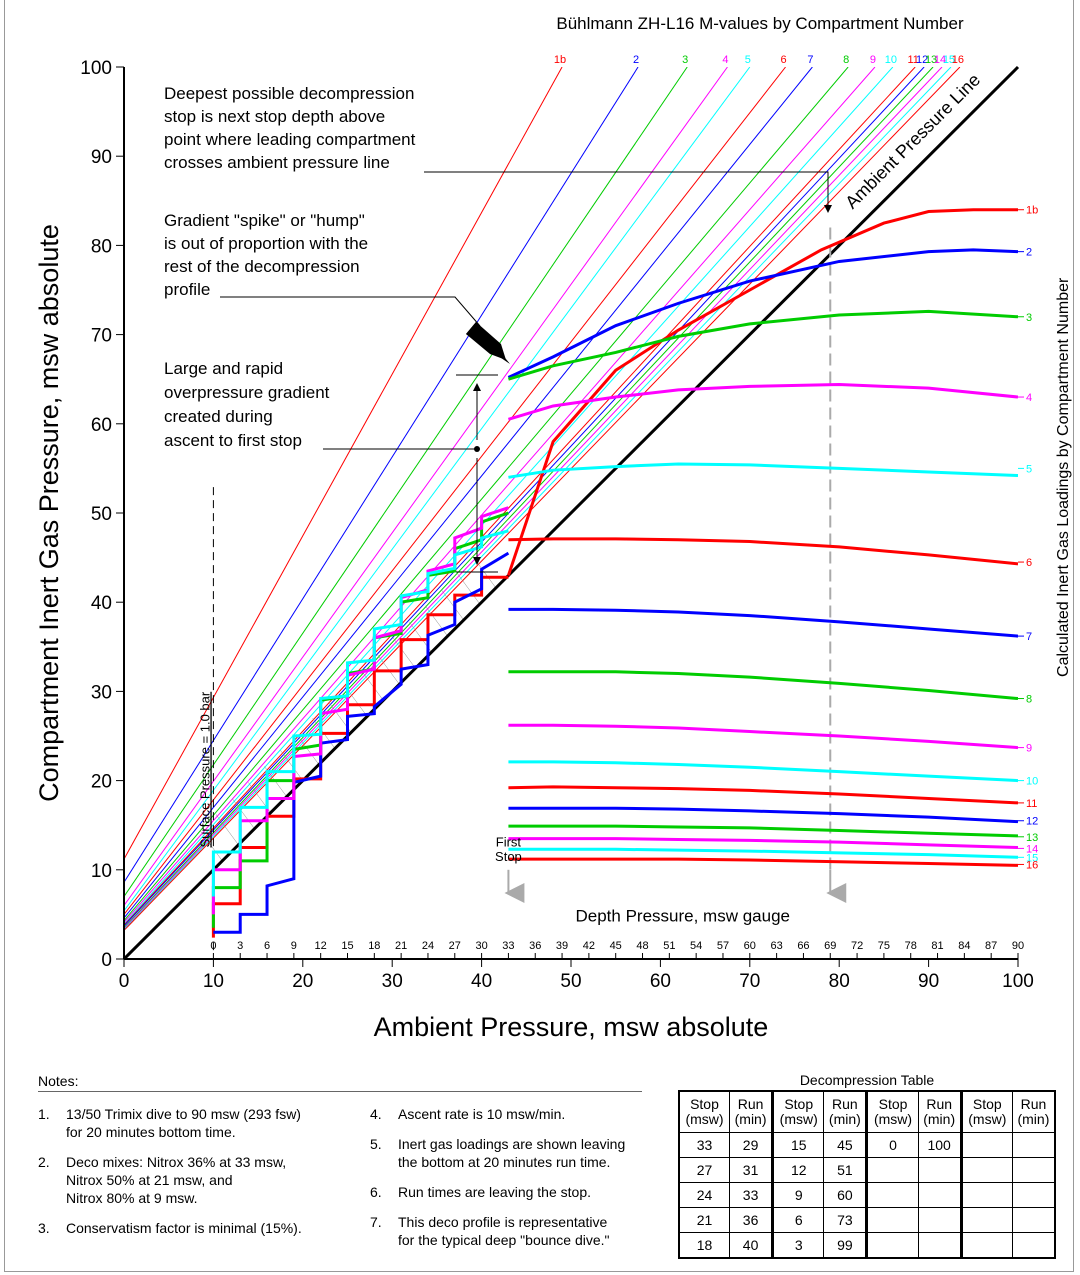 This screenshot has height=1275, width=1080. I want to click on depth-tick-label: 42, so click(589, 946).